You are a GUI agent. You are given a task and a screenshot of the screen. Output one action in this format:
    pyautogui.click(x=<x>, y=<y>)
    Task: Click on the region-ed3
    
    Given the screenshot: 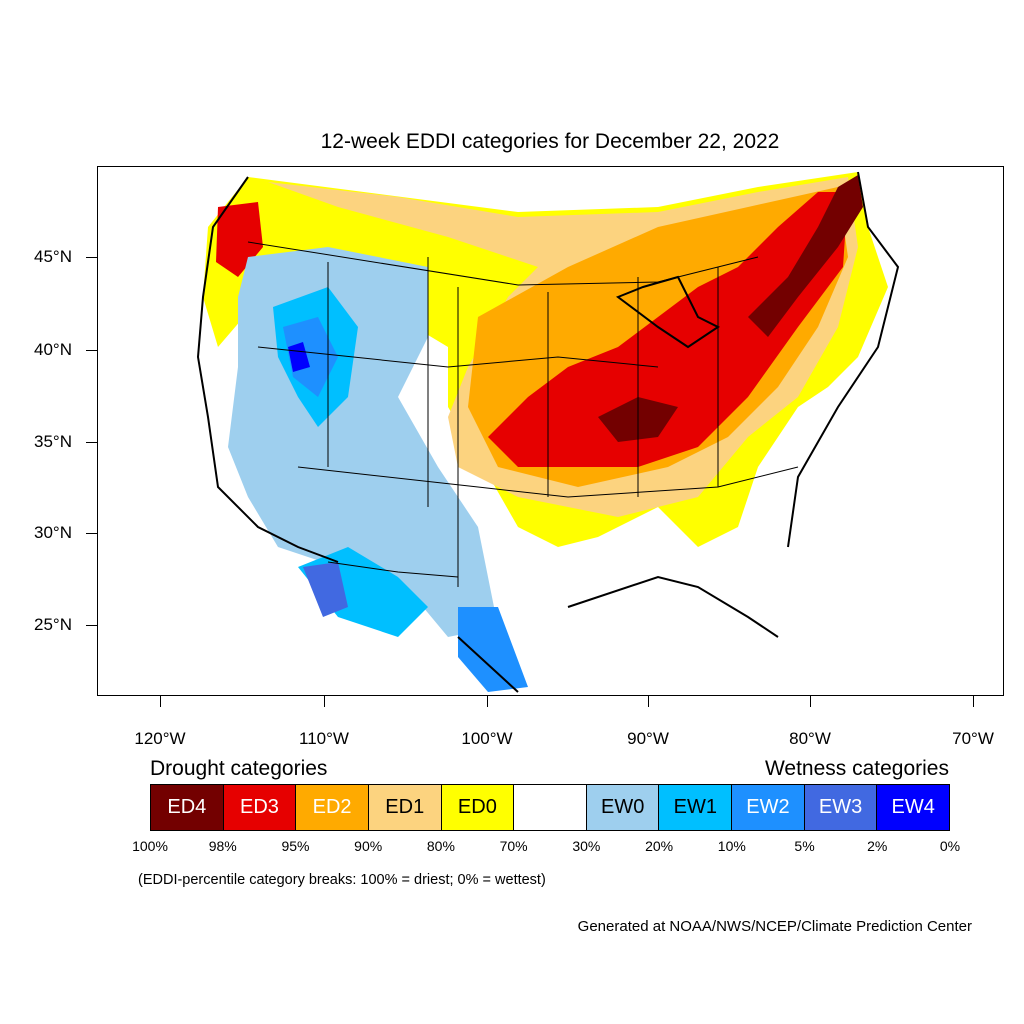 What is the action you would take?
    pyautogui.click(x=668, y=329)
    